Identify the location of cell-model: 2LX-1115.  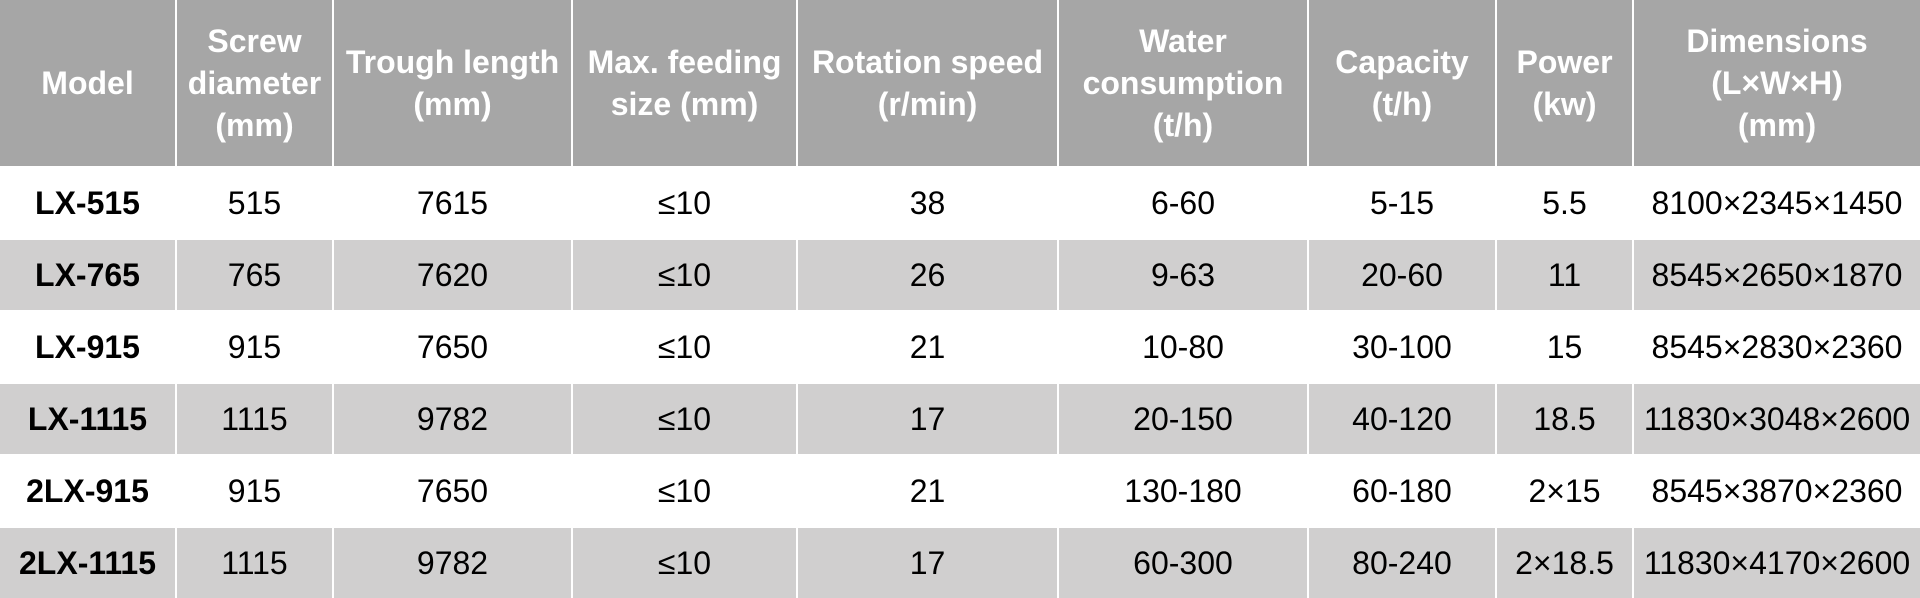
(88, 562).